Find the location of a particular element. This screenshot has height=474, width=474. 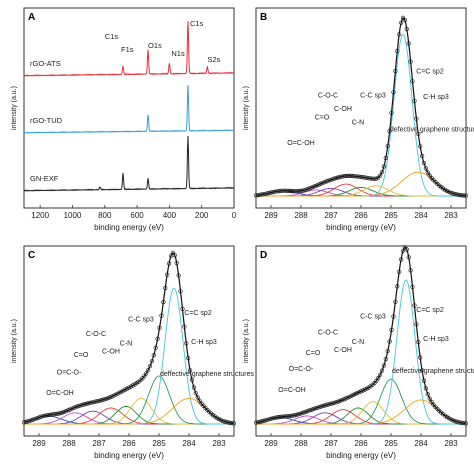

panel-c-annotation: C-OH is located at coordinates (111, 352).